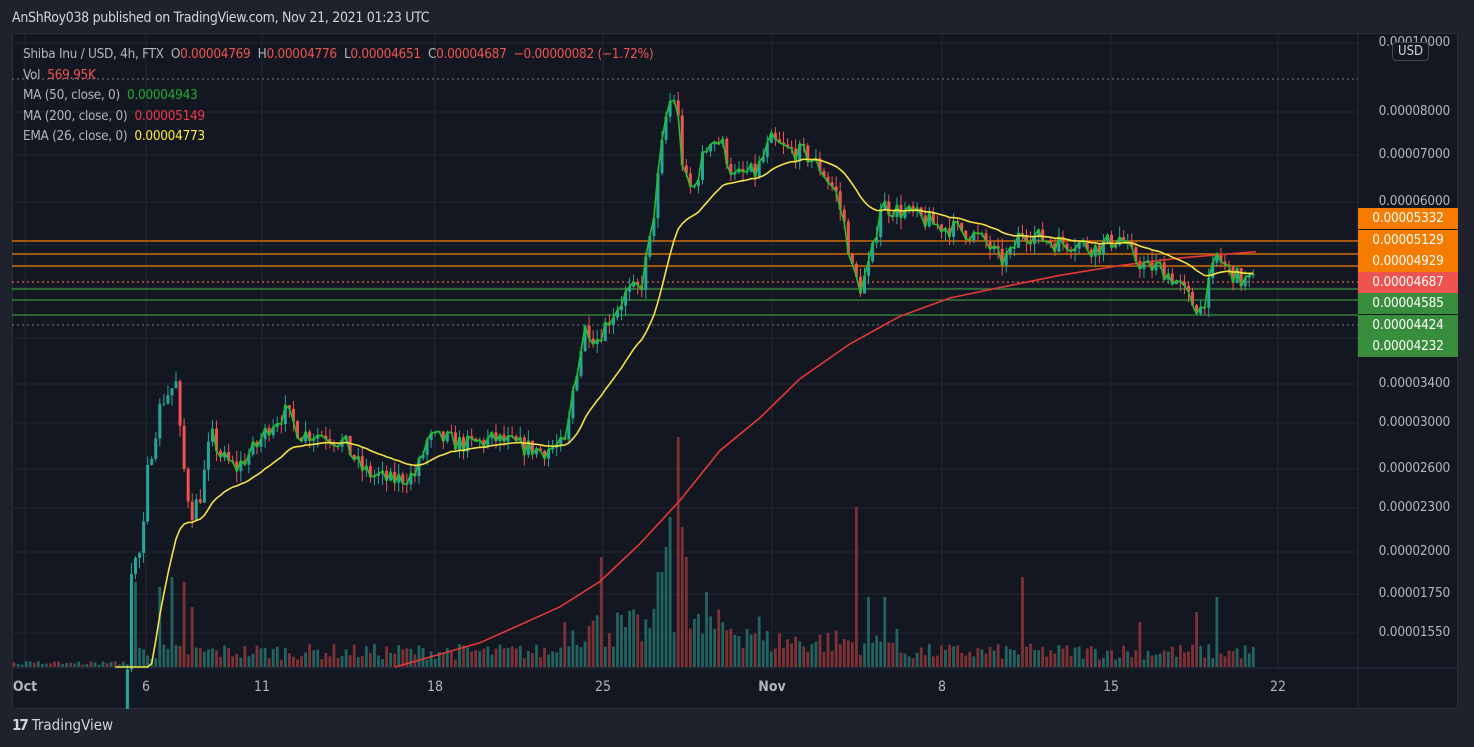 The image size is (1474, 747). What do you see at coordinates (25, 687) in the screenshot?
I see `time-tick-label: Oct` at bounding box center [25, 687].